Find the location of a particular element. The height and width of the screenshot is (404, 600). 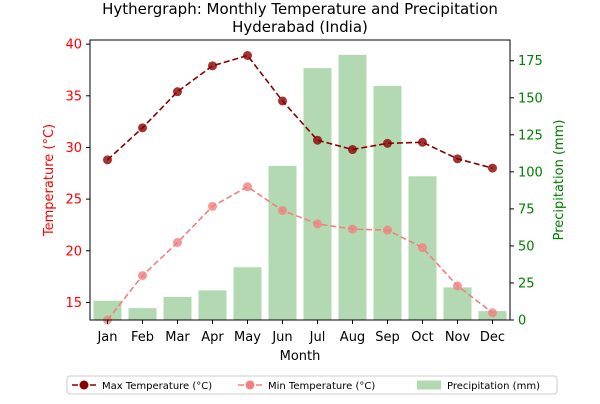

x-tick-label-feb: Feb is located at coordinates (142, 337).